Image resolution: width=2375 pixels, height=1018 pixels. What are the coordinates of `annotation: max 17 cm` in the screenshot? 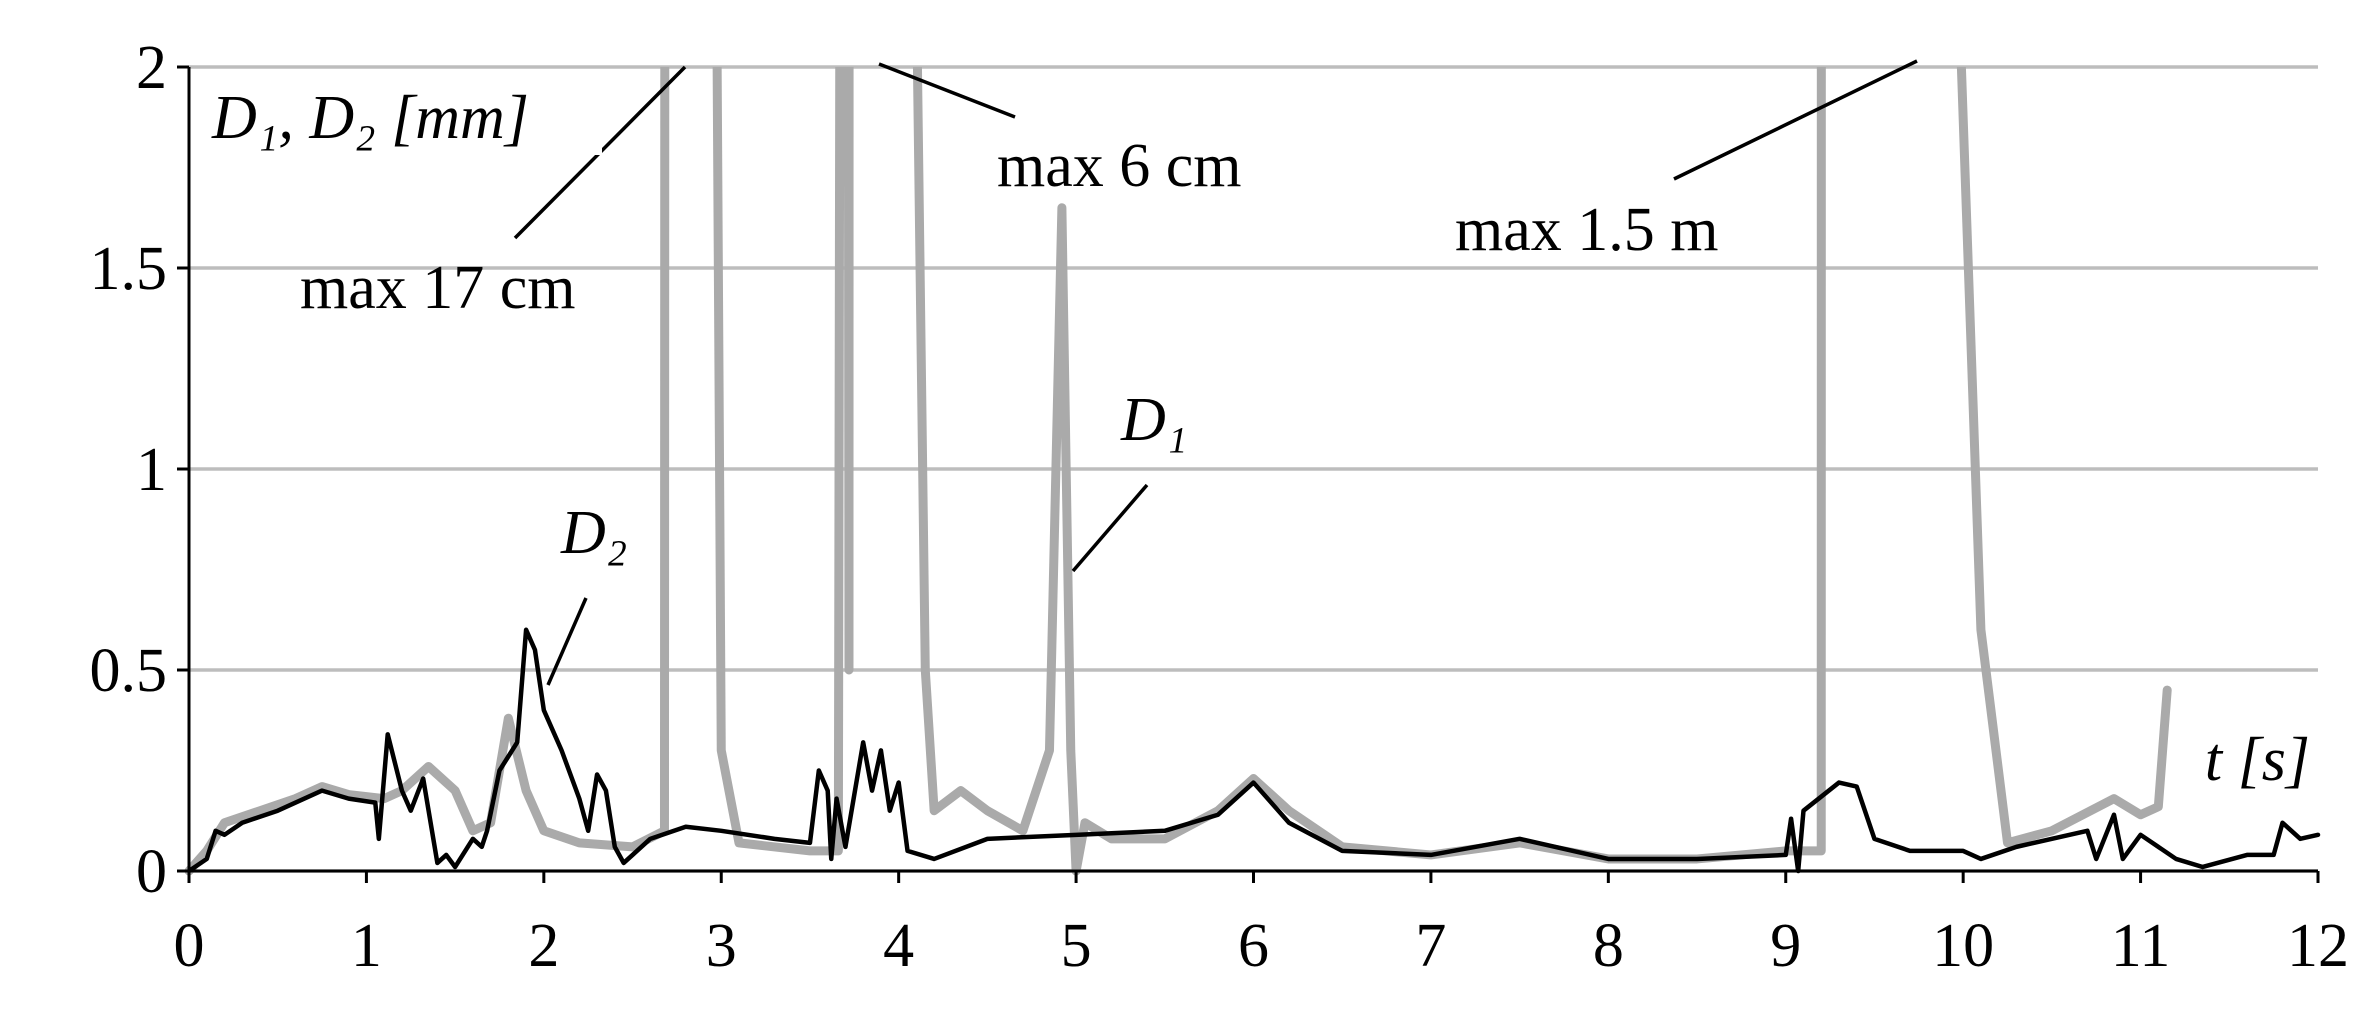 It's located at (438, 288).